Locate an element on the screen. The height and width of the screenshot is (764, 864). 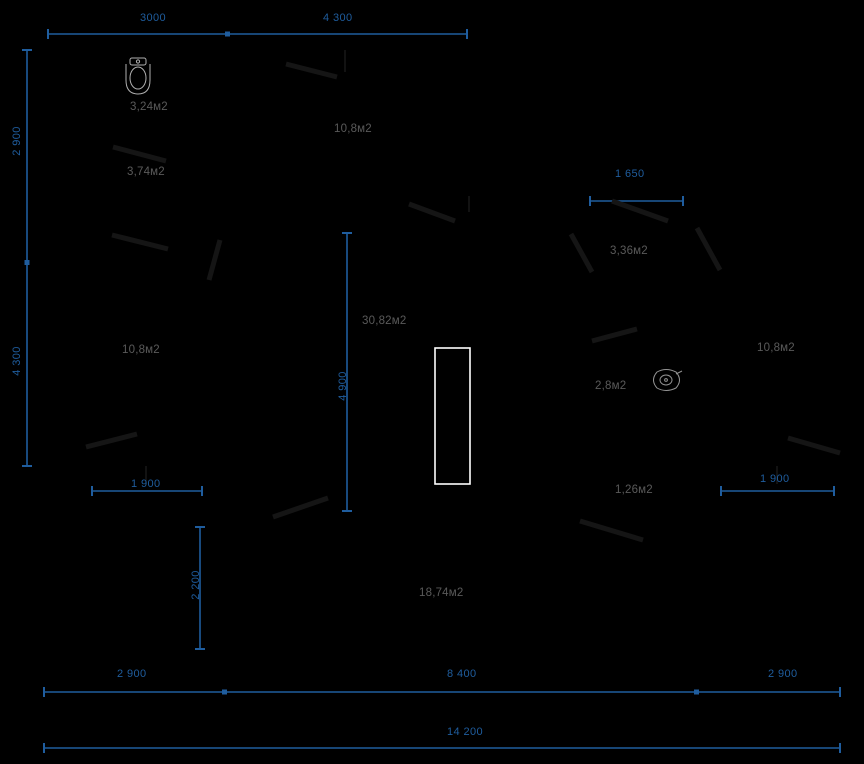
dim-label-top-3000: 3000 is located at coordinates (153, 18).